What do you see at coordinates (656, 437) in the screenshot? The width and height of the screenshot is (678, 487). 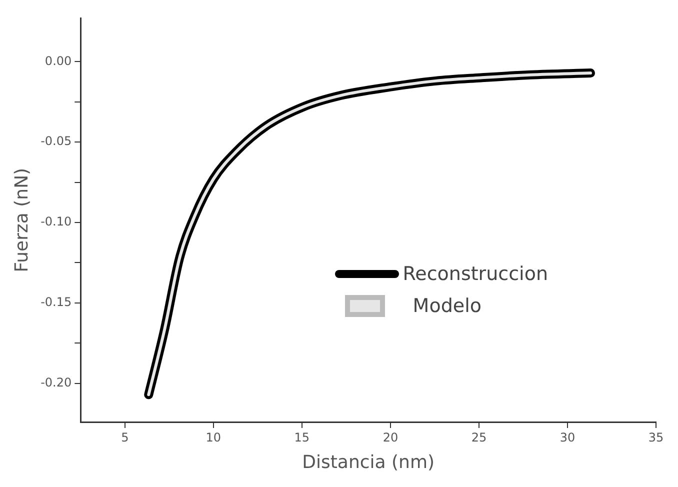 I see `x-tick-label: 35` at bounding box center [656, 437].